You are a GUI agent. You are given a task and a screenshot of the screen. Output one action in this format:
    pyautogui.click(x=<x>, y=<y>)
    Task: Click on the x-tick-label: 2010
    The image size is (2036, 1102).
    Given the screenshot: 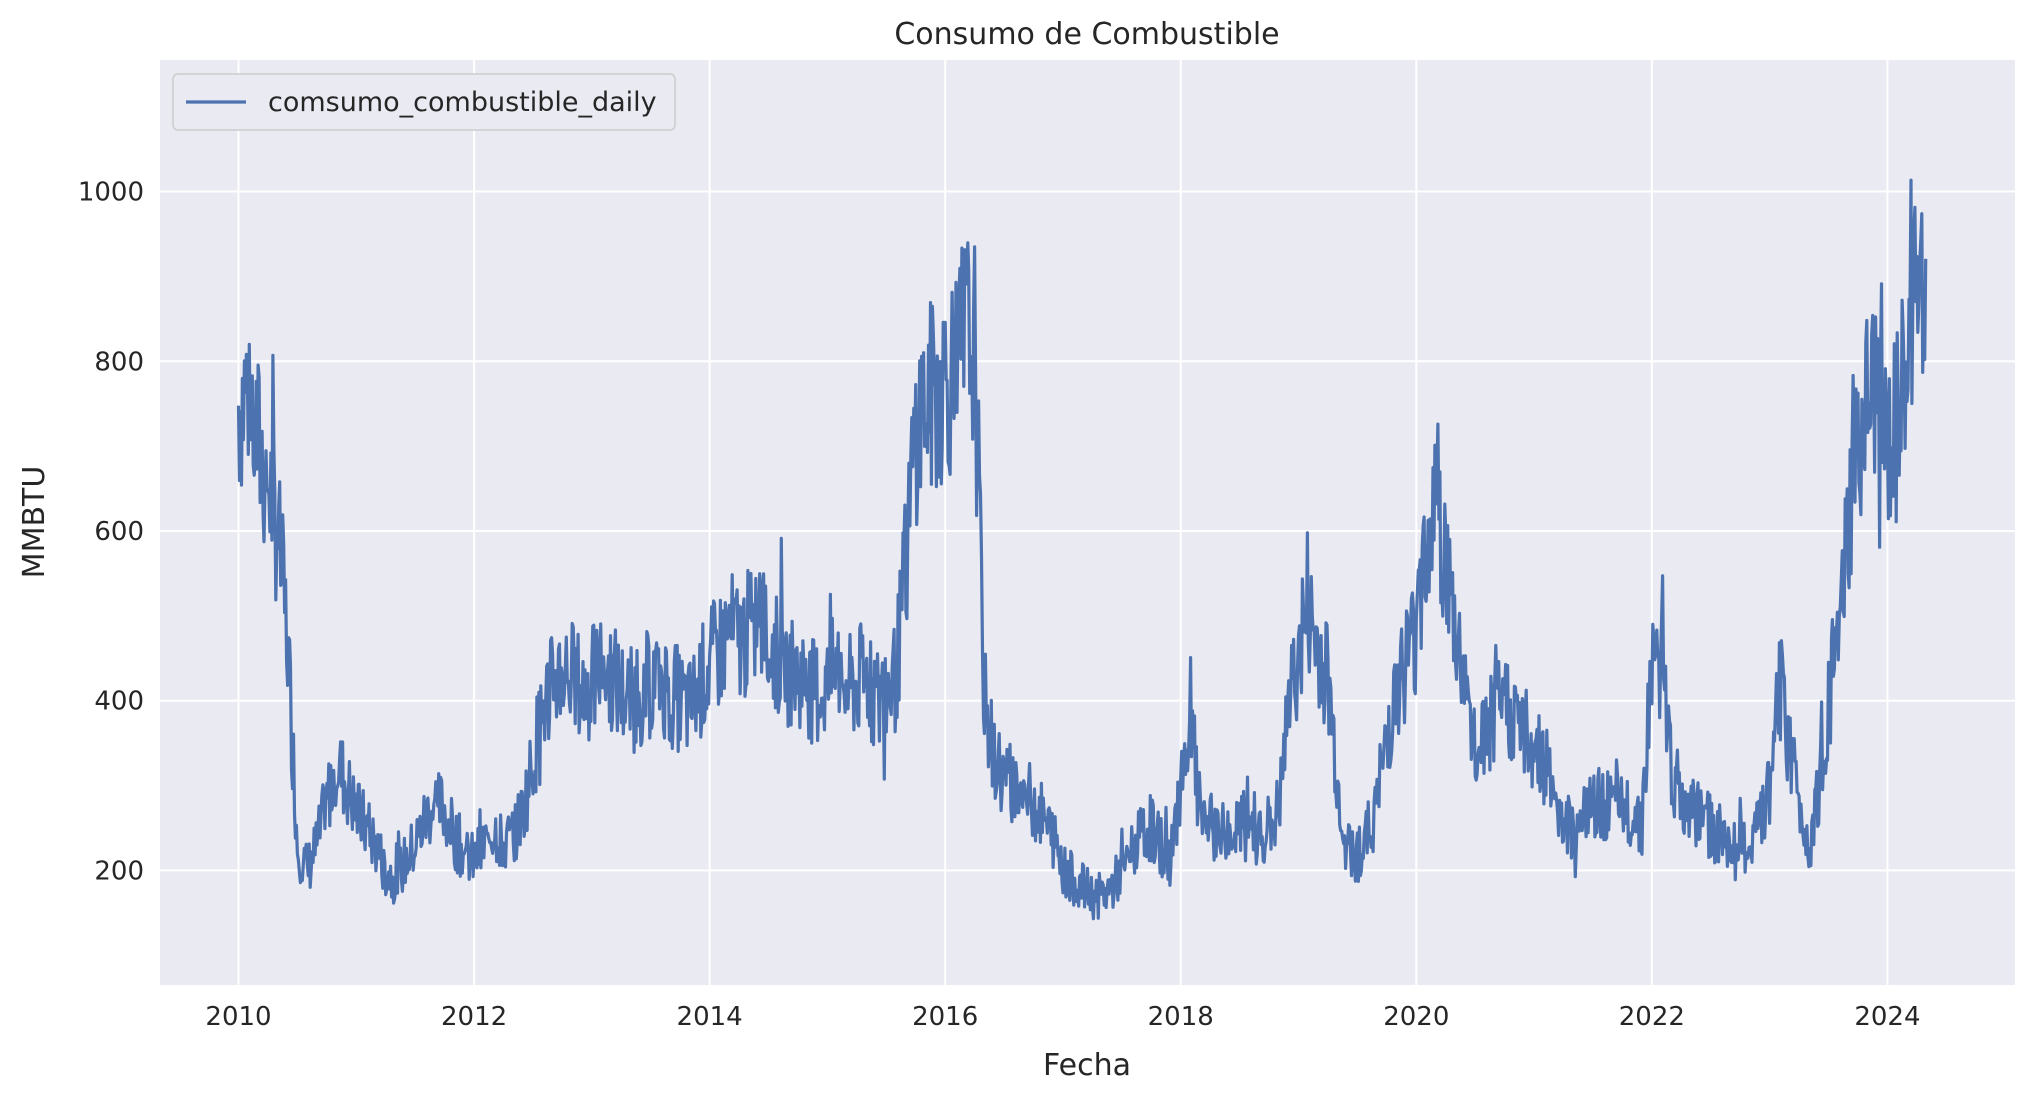 What is the action you would take?
    pyautogui.click(x=238, y=1017)
    